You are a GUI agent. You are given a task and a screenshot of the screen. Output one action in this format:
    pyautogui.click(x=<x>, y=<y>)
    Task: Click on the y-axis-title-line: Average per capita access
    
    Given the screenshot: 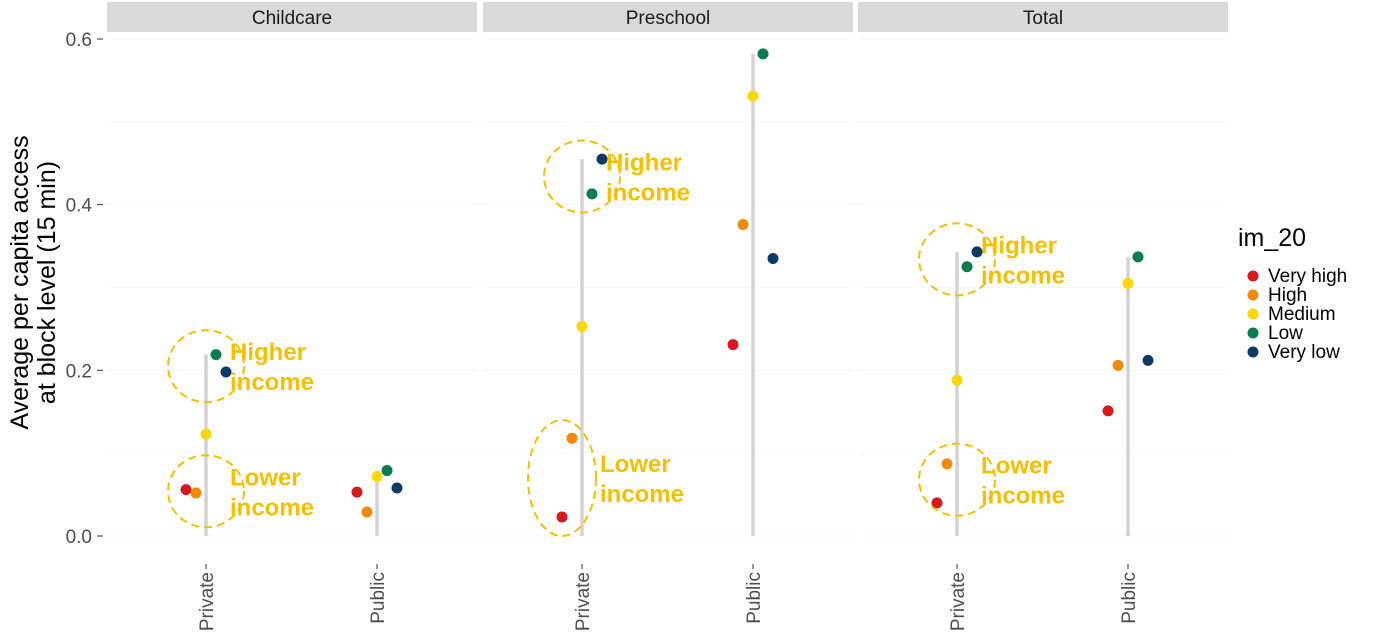 What is the action you would take?
    pyautogui.click(x=20, y=282)
    